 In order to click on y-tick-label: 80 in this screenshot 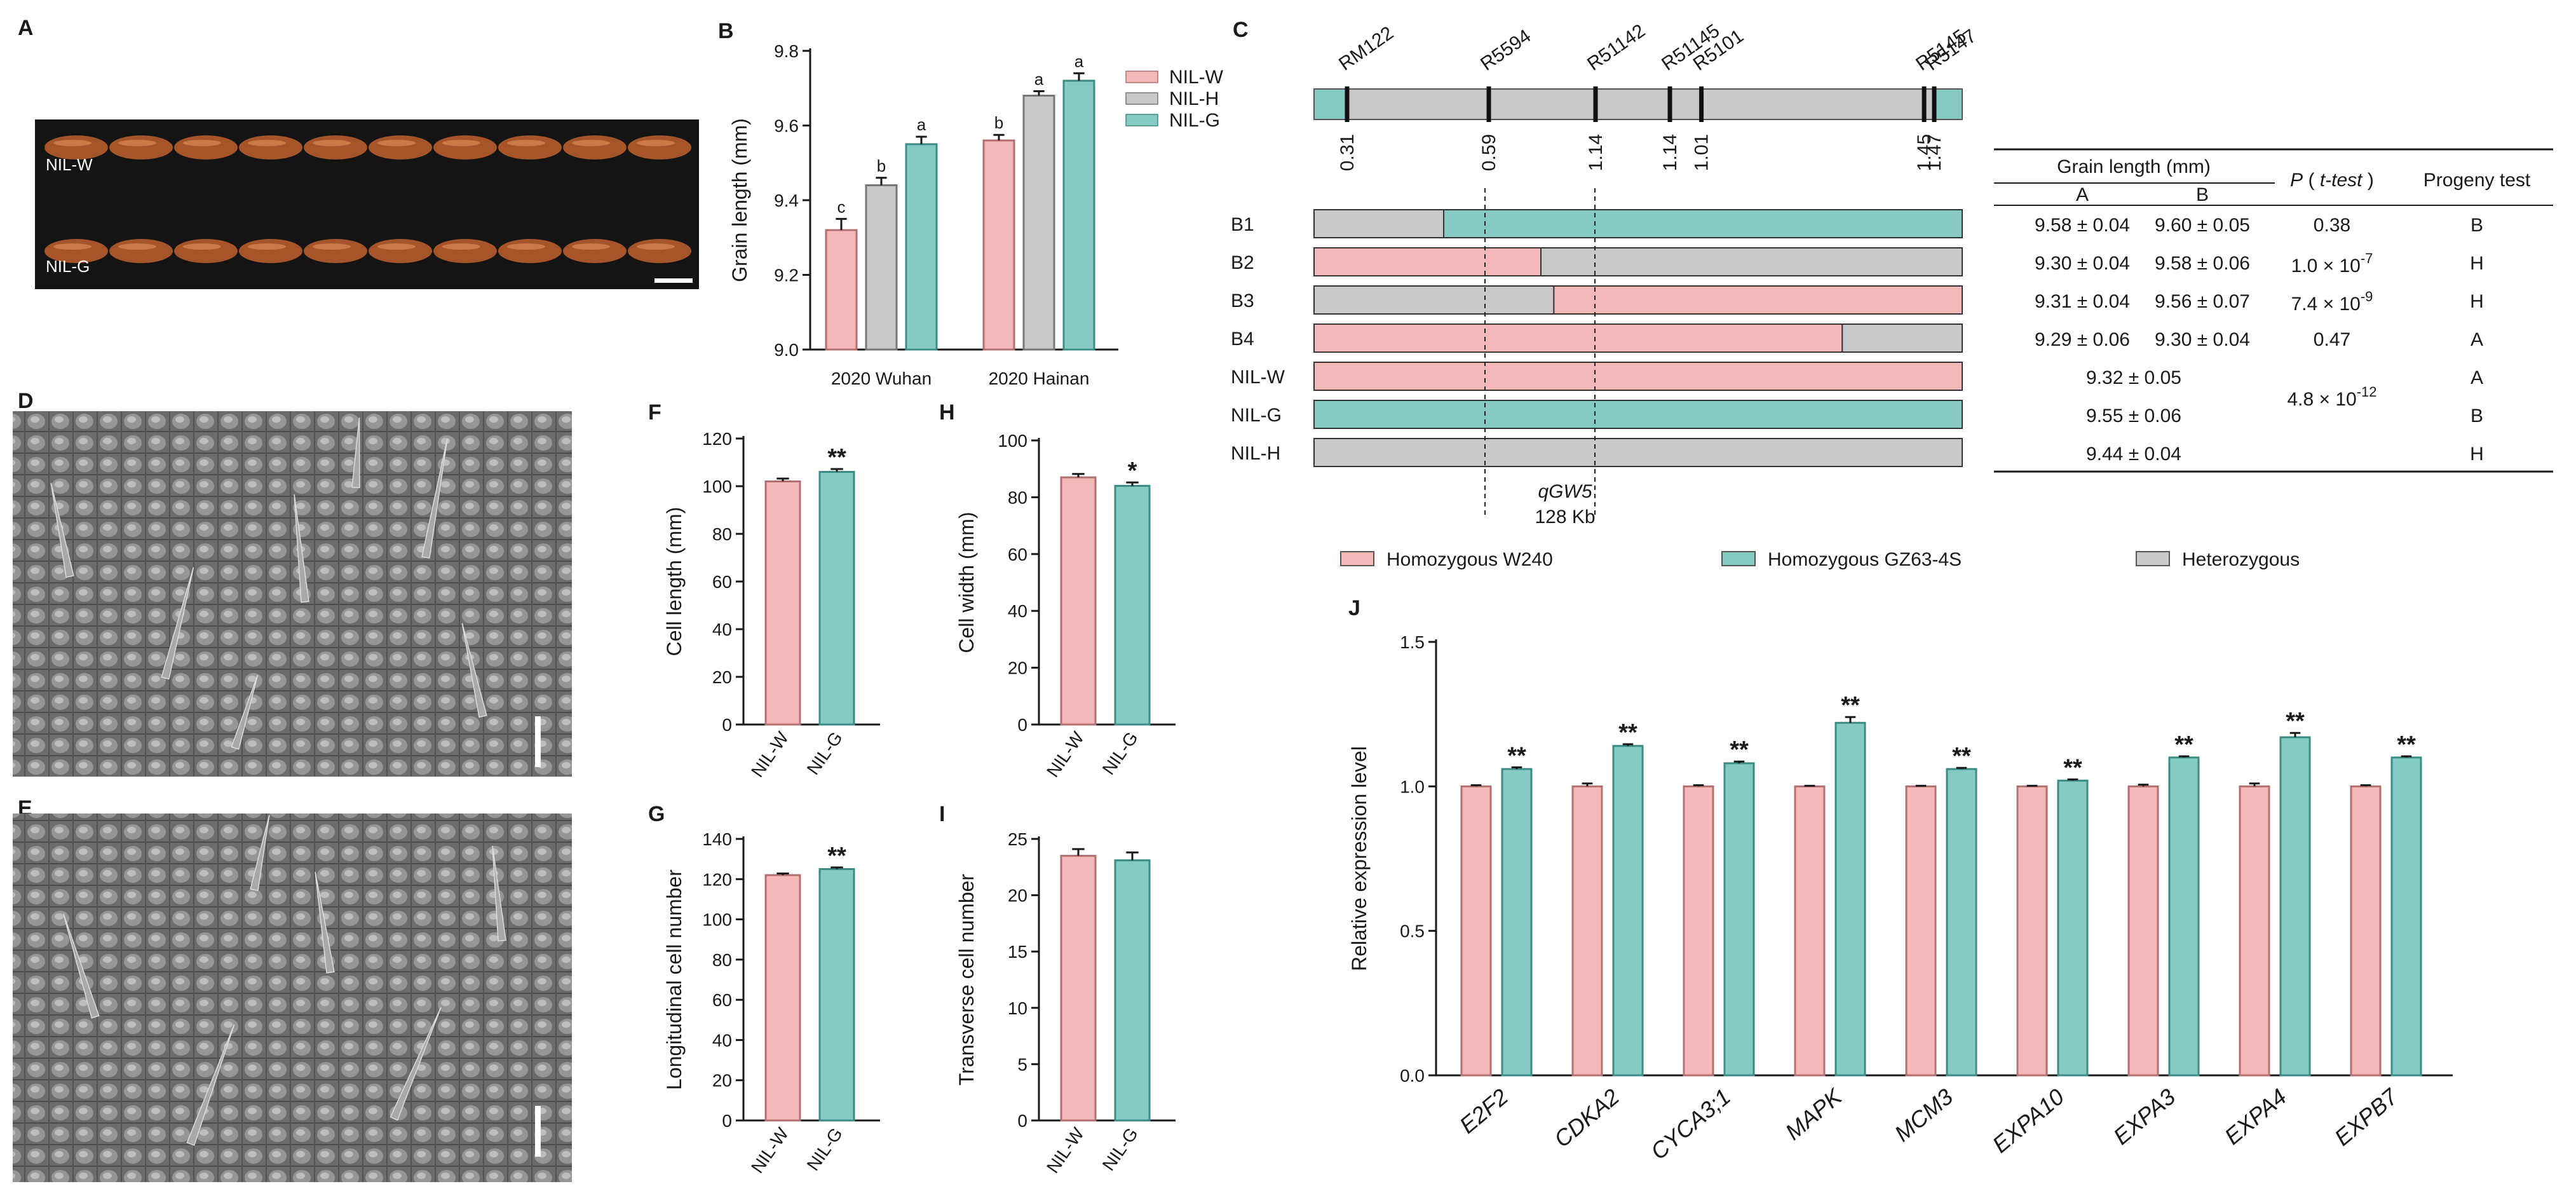, I will do `click(722, 960)`.